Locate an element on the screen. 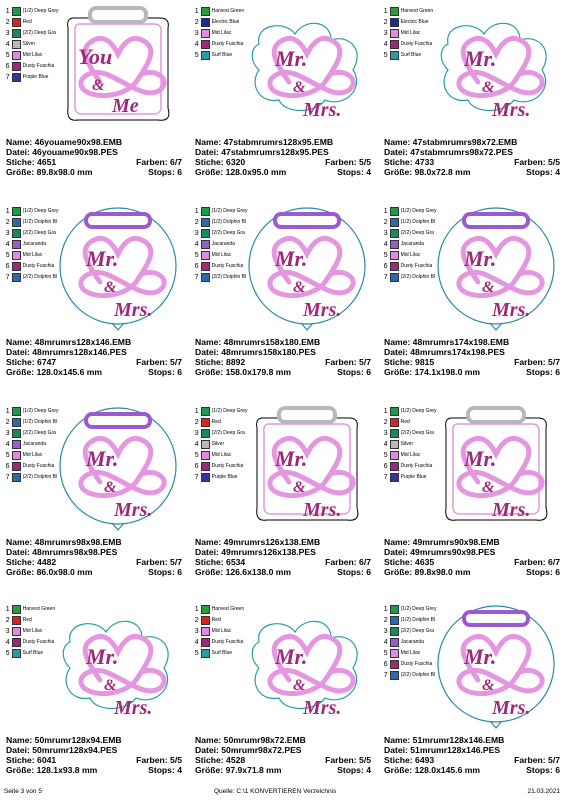  design-name-row: Name: 49mrumrs126x138.EMB is located at coordinates (258, 542).